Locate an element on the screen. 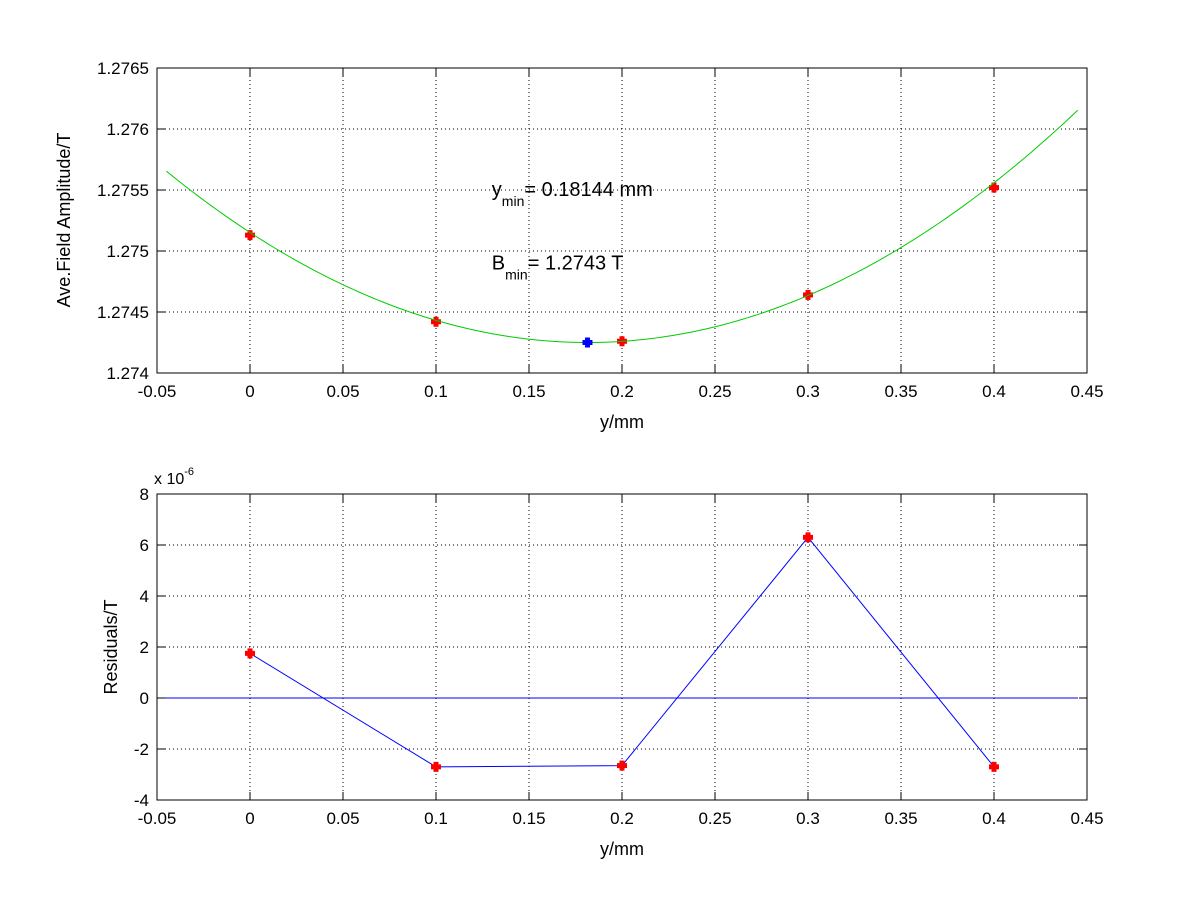  y-tick-label: -4 is located at coordinates (141, 800).